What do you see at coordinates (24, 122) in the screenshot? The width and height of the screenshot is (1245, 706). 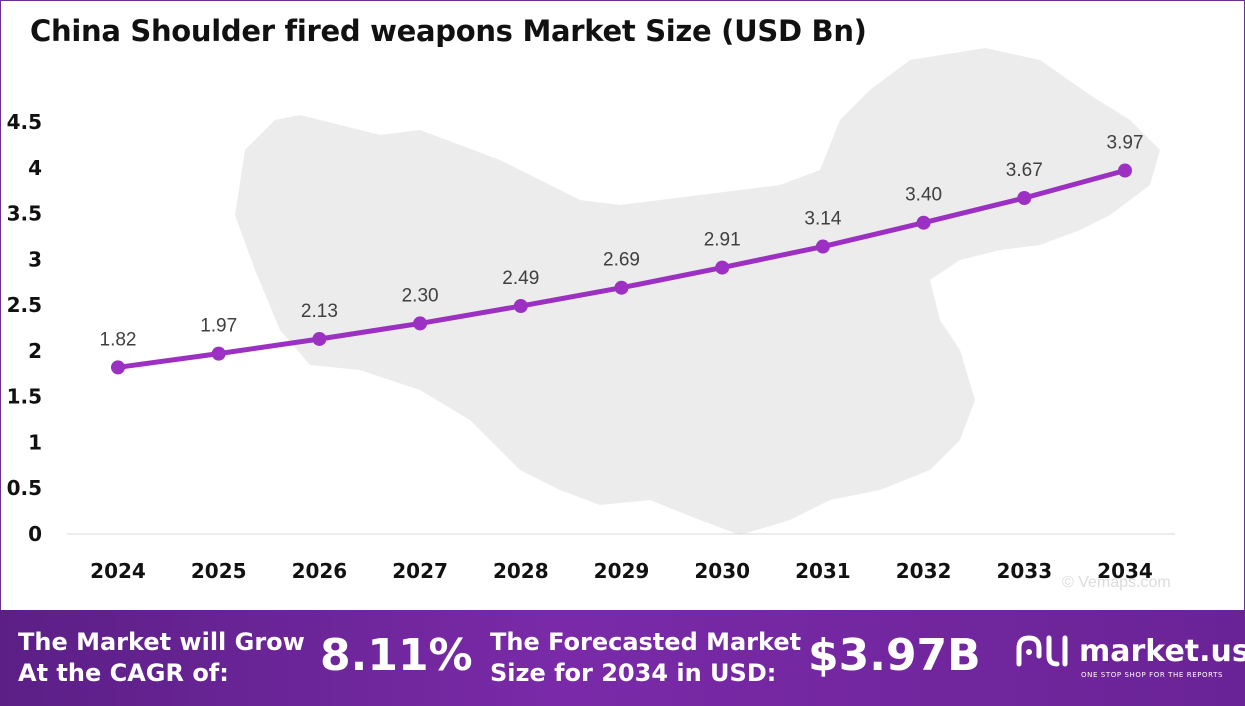 I see `y-tick-label: 4.5` at bounding box center [24, 122].